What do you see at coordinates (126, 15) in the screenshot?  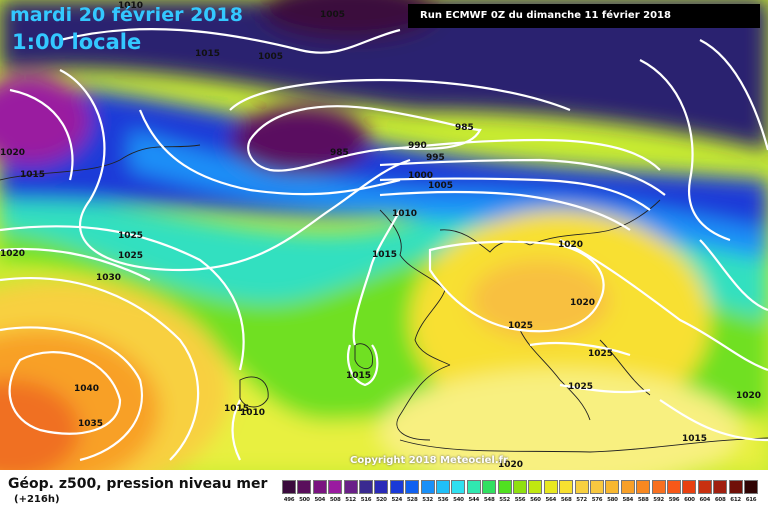 I see `forecast-date: mardi 20 février 2018` at bounding box center [126, 15].